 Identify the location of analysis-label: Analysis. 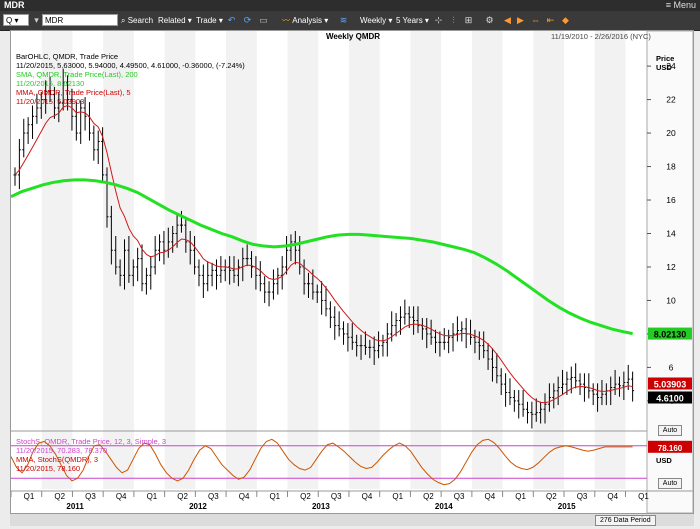
(307, 20).